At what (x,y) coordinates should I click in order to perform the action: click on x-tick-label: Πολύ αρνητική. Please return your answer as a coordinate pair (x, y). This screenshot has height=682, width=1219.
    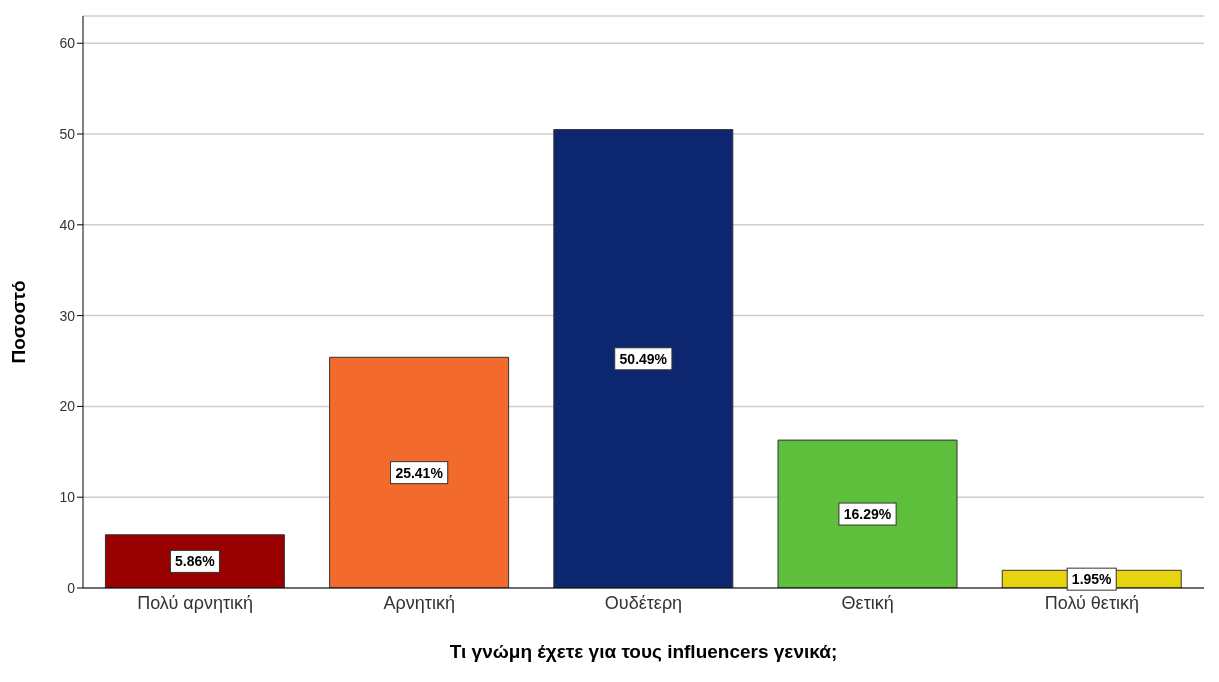
    Looking at the image, I should click on (195, 602).